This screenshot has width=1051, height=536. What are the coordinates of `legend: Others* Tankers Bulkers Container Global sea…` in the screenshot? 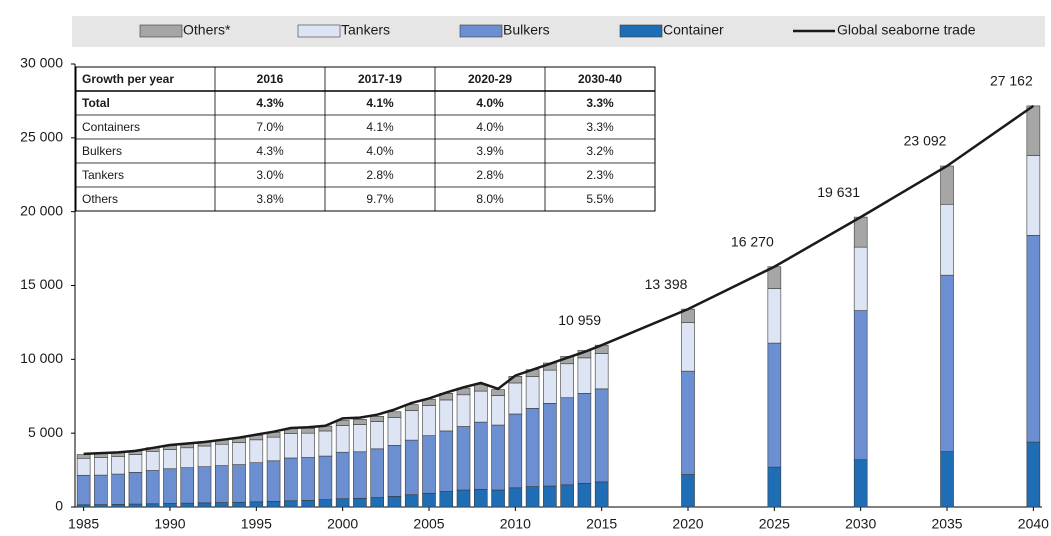 It's located at (557, 30).